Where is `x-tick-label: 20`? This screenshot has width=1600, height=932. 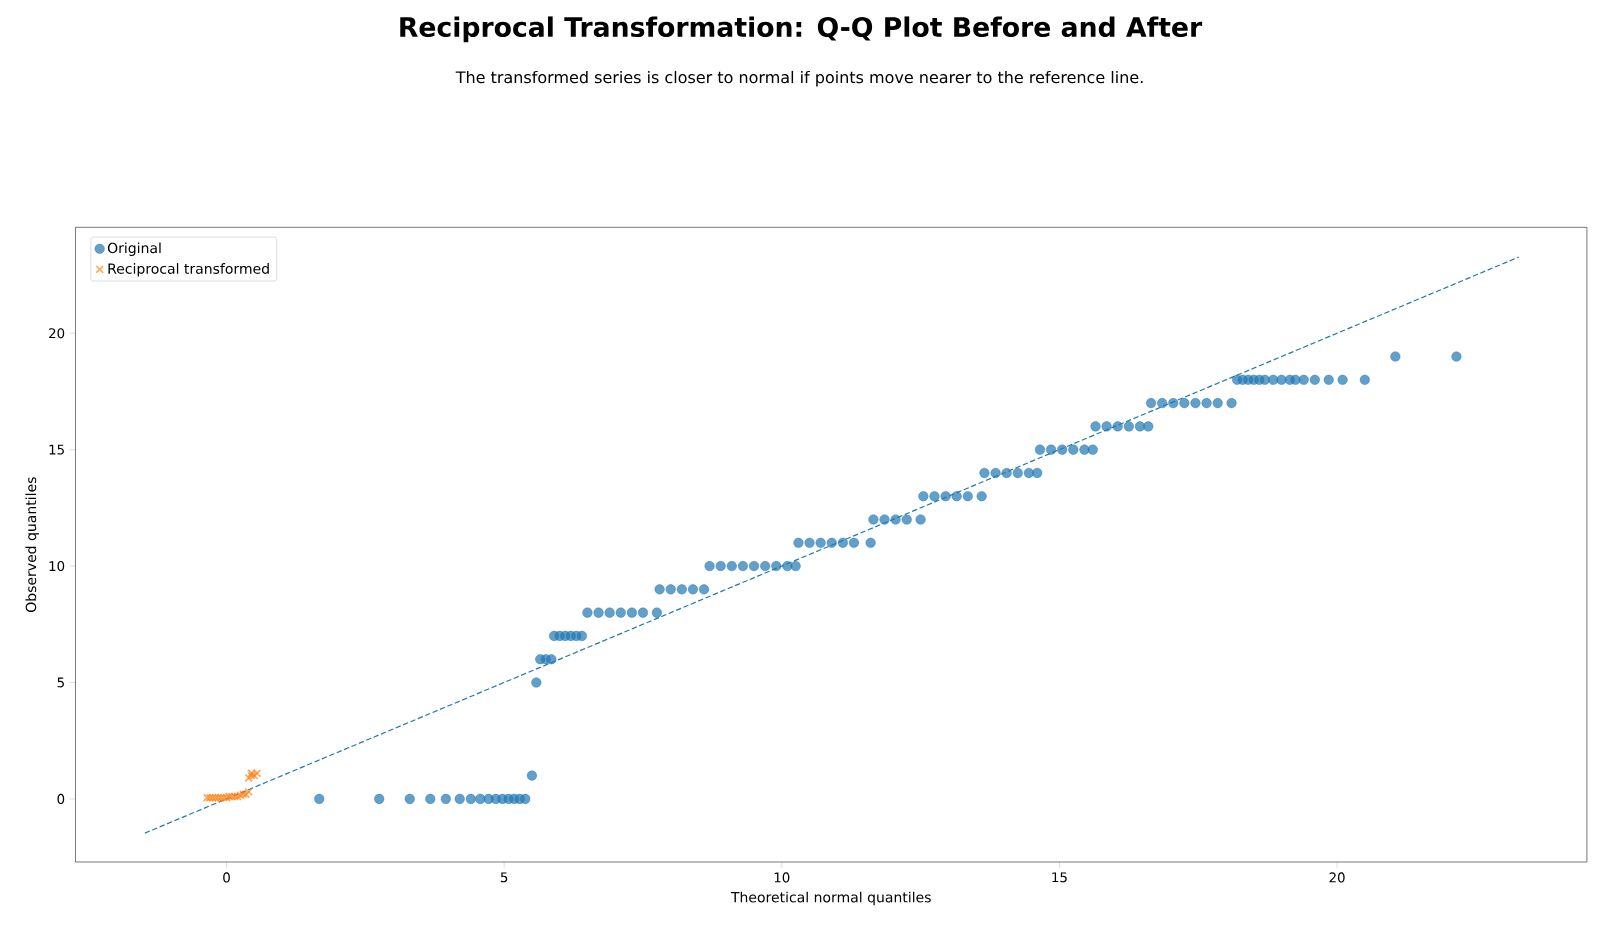
x-tick-label: 20 is located at coordinates (1337, 877).